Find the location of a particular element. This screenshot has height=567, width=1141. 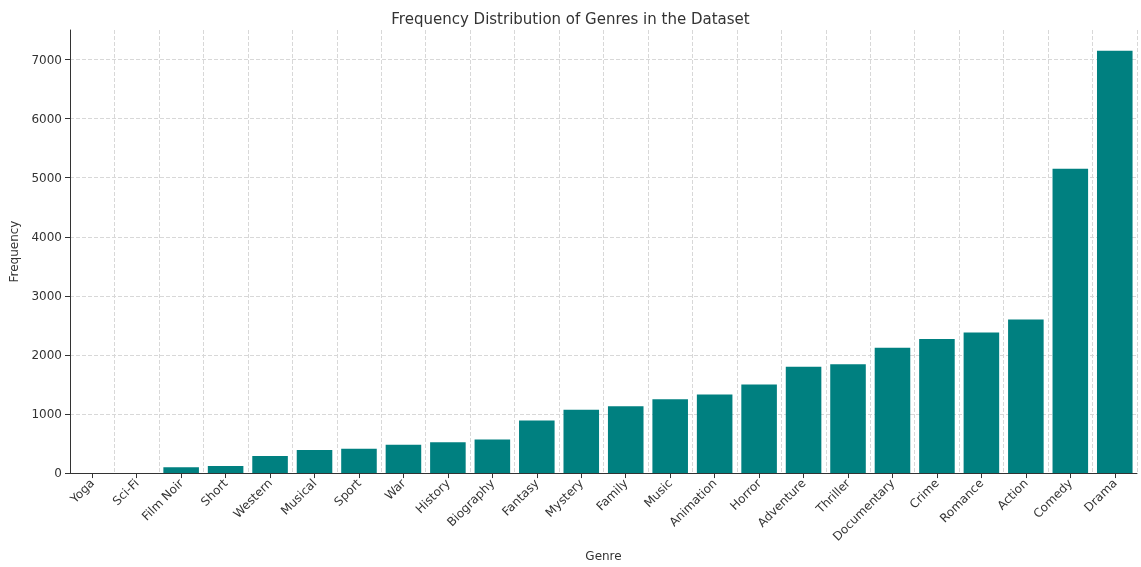

y-tick-label: 4000 is located at coordinates (46, 236).